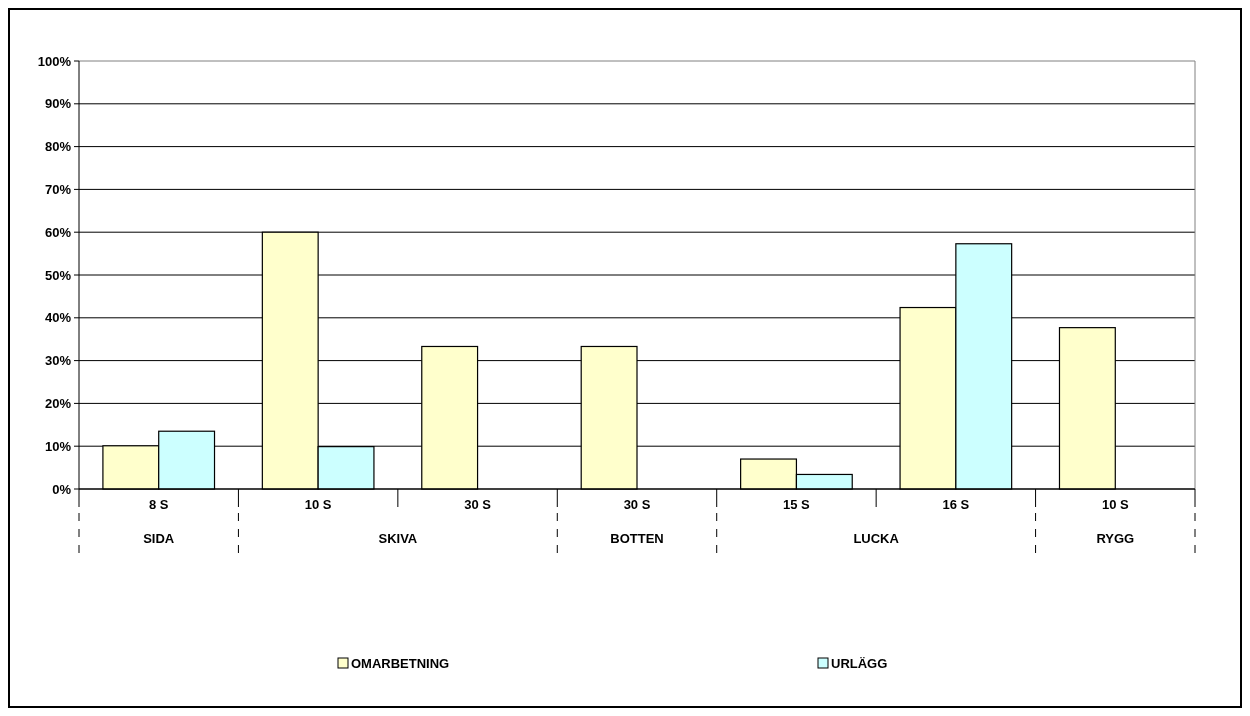  What do you see at coordinates (956, 504) in the screenshot?
I see `x-tick-label: 16 S` at bounding box center [956, 504].